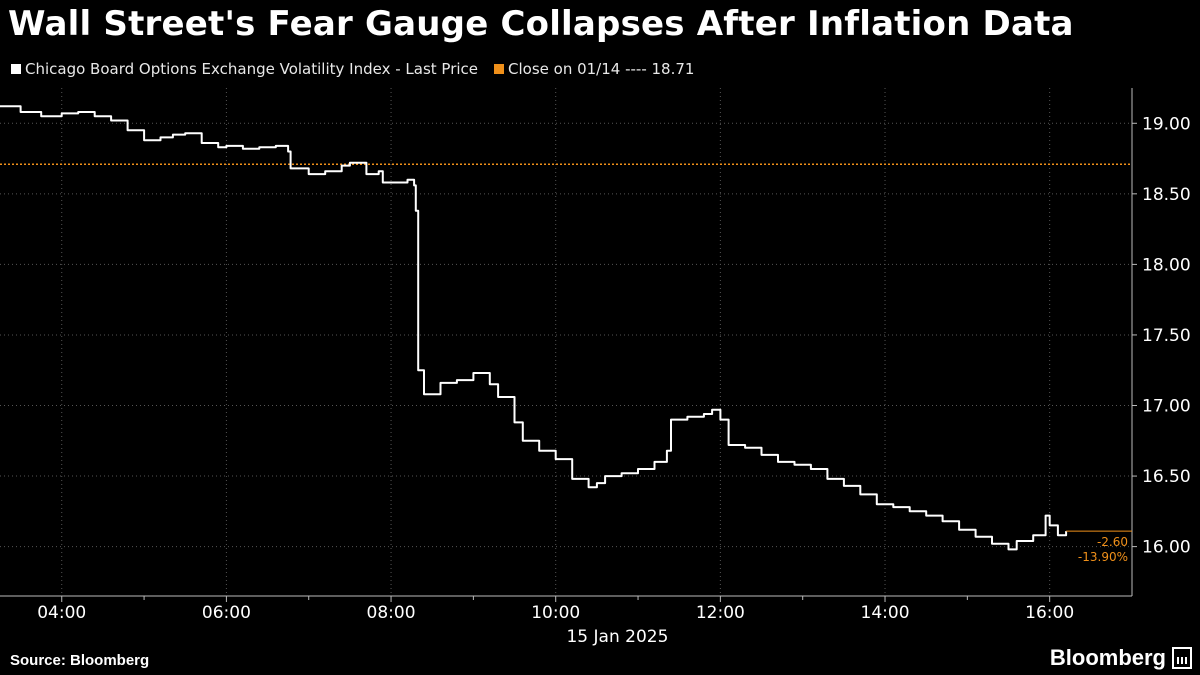  What do you see at coordinates (1166, 336) in the screenshot?
I see `y-tick-label: 17.50` at bounding box center [1166, 336].